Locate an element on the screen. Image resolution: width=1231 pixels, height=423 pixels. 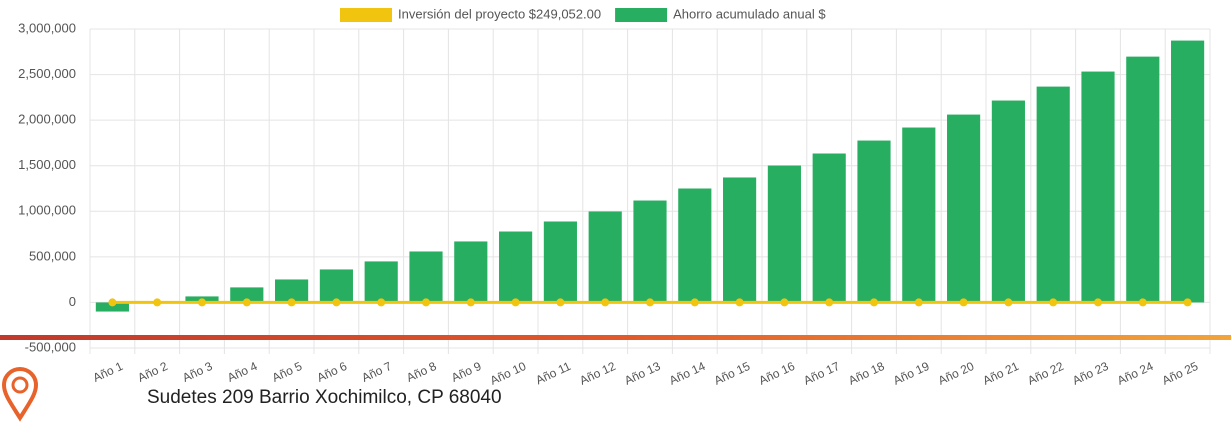
x-tick-label: Año 16 is located at coordinates (777, 373).